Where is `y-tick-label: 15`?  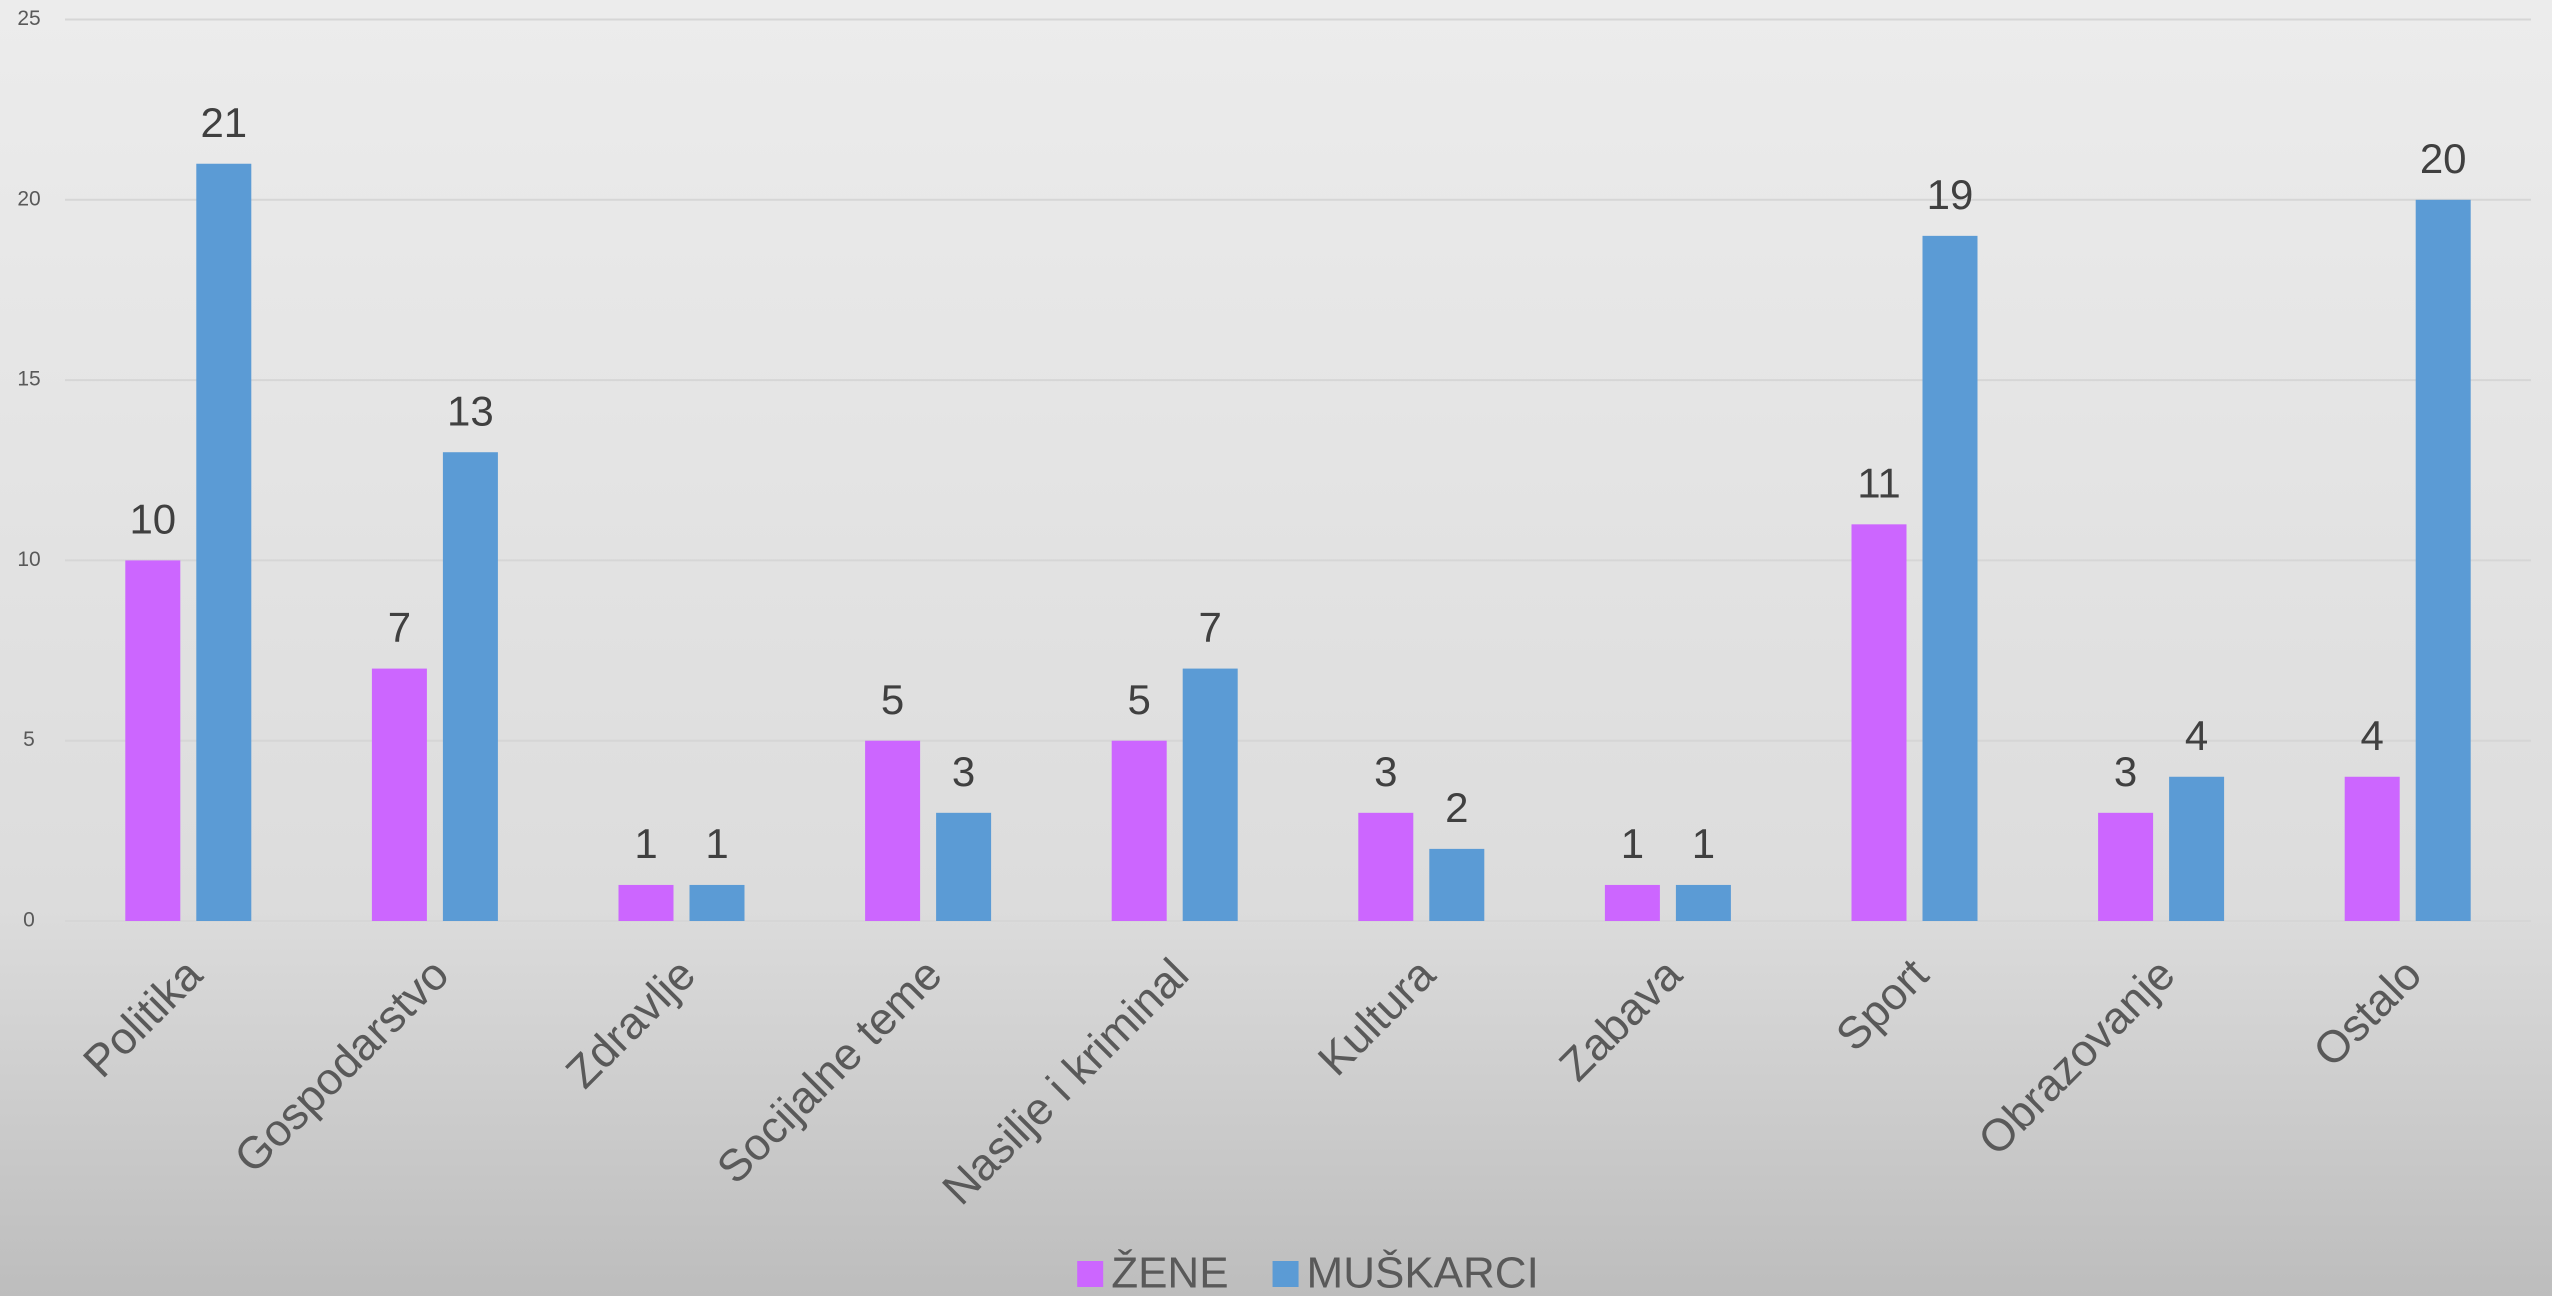 y-tick-label: 15 is located at coordinates (28, 379).